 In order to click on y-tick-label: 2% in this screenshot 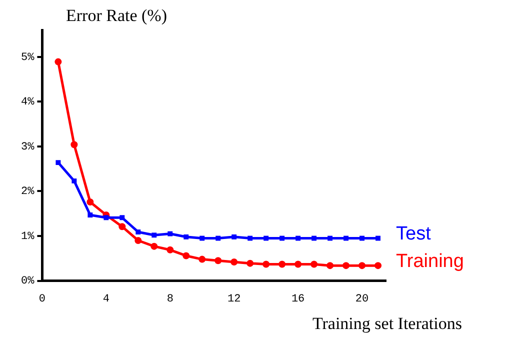, I will do `click(28, 192)`.